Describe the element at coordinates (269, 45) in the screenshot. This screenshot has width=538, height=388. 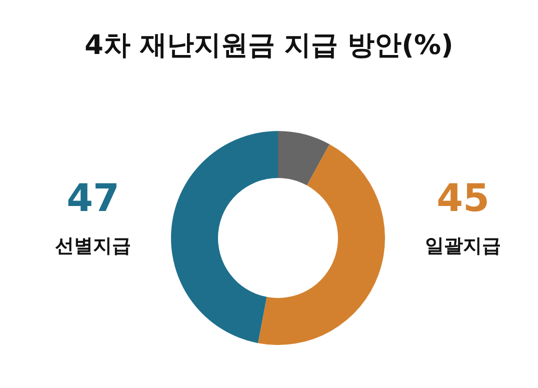
I see `chart-title: 4차 재난지원금 지급 방안(%)` at that location.